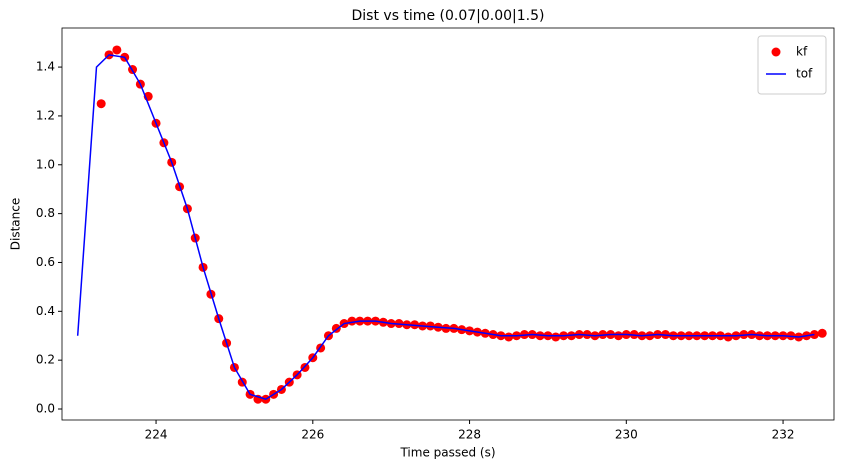  Describe the element at coordinates (45, 360) in the screenshot. I see `y-tick-label: 0.2` at that location.